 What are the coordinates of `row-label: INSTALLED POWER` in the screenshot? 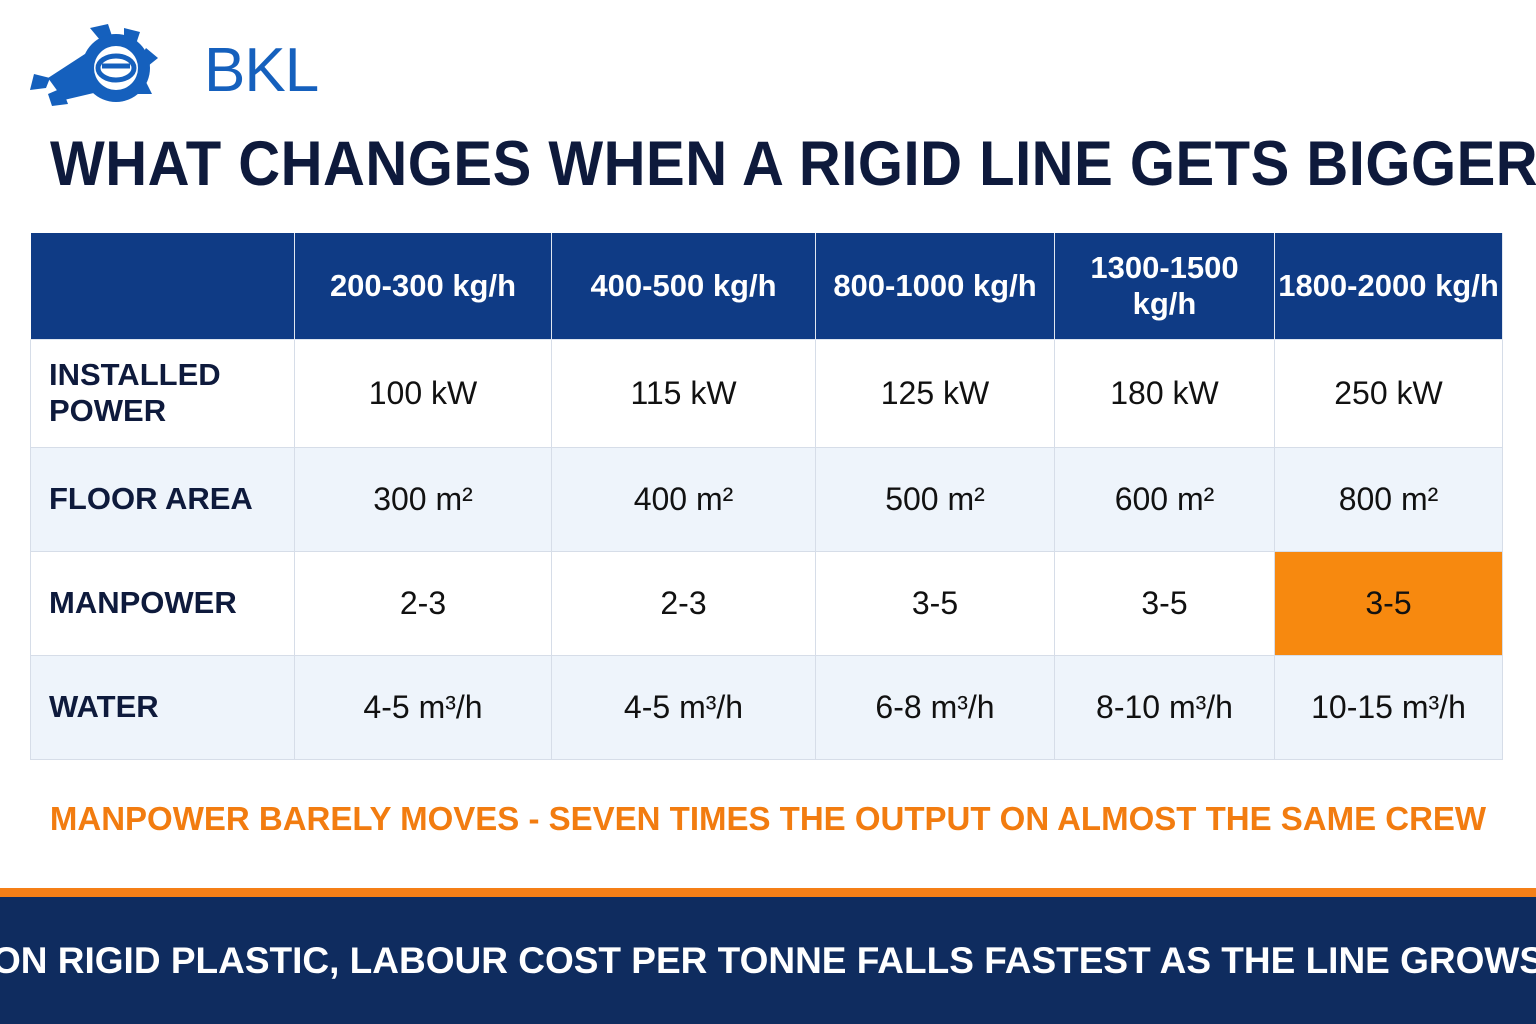 It's located at (162, 393).